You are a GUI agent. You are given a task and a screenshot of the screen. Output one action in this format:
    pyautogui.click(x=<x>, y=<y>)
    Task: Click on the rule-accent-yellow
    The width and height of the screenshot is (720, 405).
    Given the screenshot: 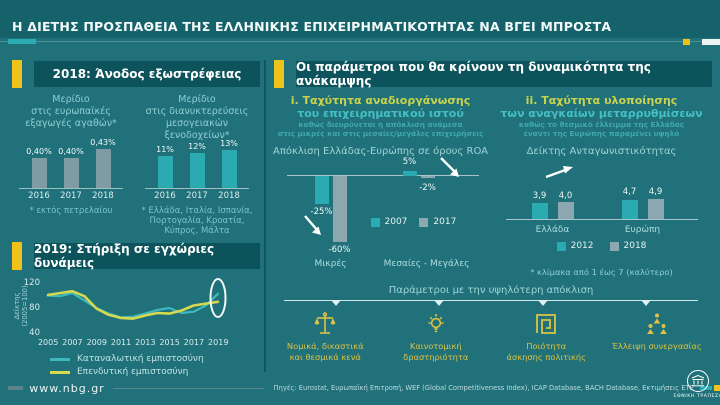 What is the action you would take?
    pyautogui.click(x=686, y=42)
    